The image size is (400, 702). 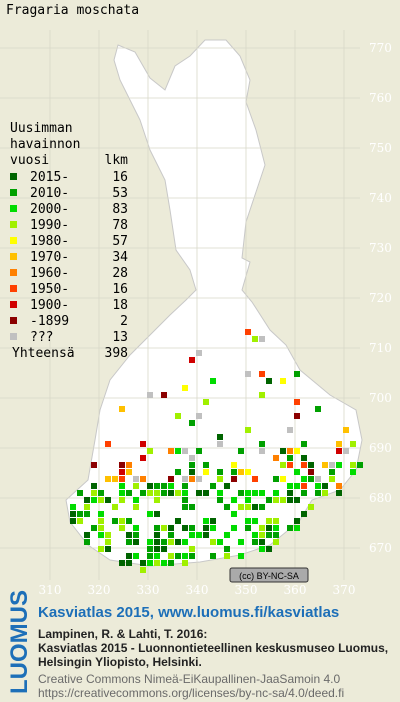 I want to click on legend-count: 16, so click(x=120, y=289).